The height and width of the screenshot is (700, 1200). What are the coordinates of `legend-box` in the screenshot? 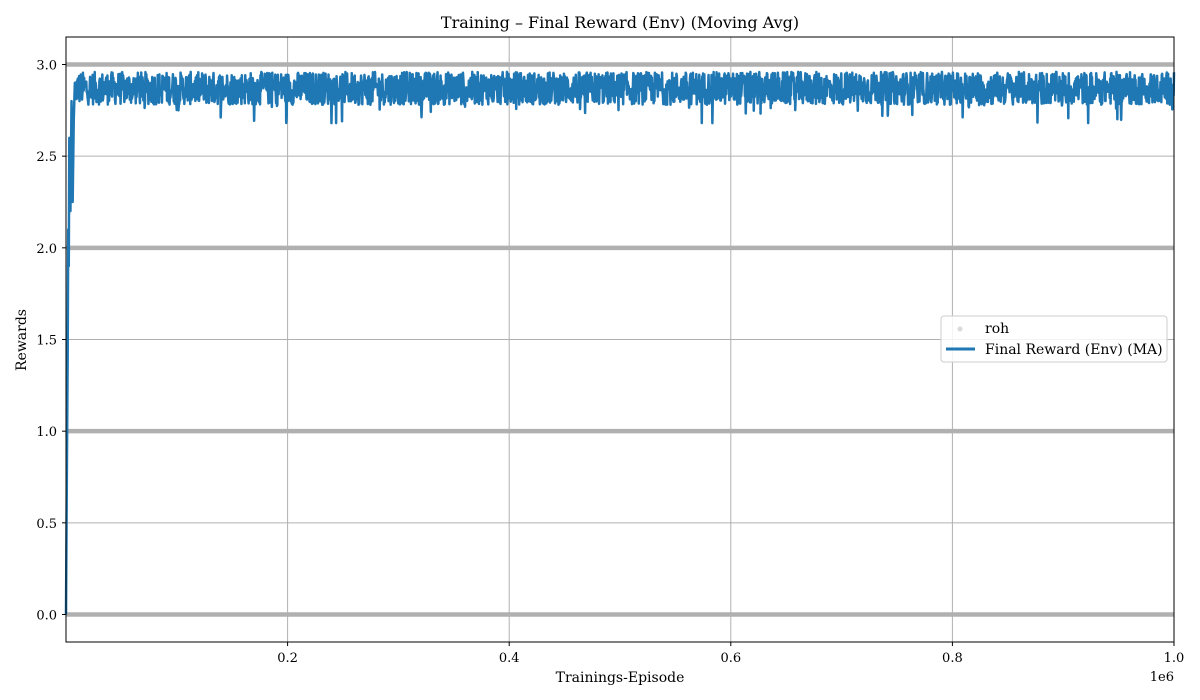 It's located at (1054, 339).